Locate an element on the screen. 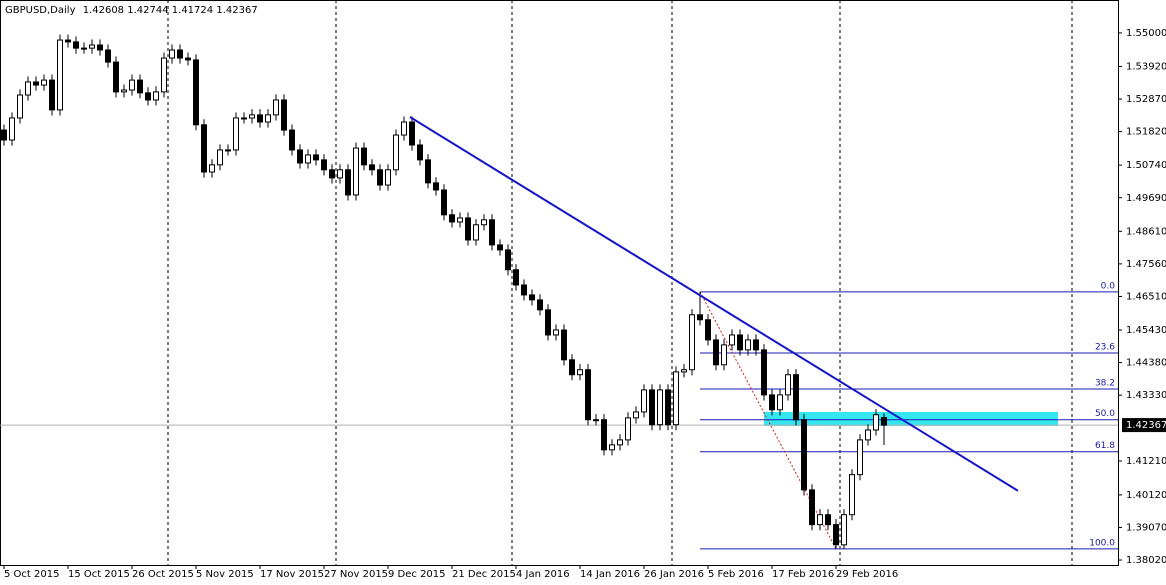  x-tick-label: 14 Jan 2016 is located at coordinates (610, 574).